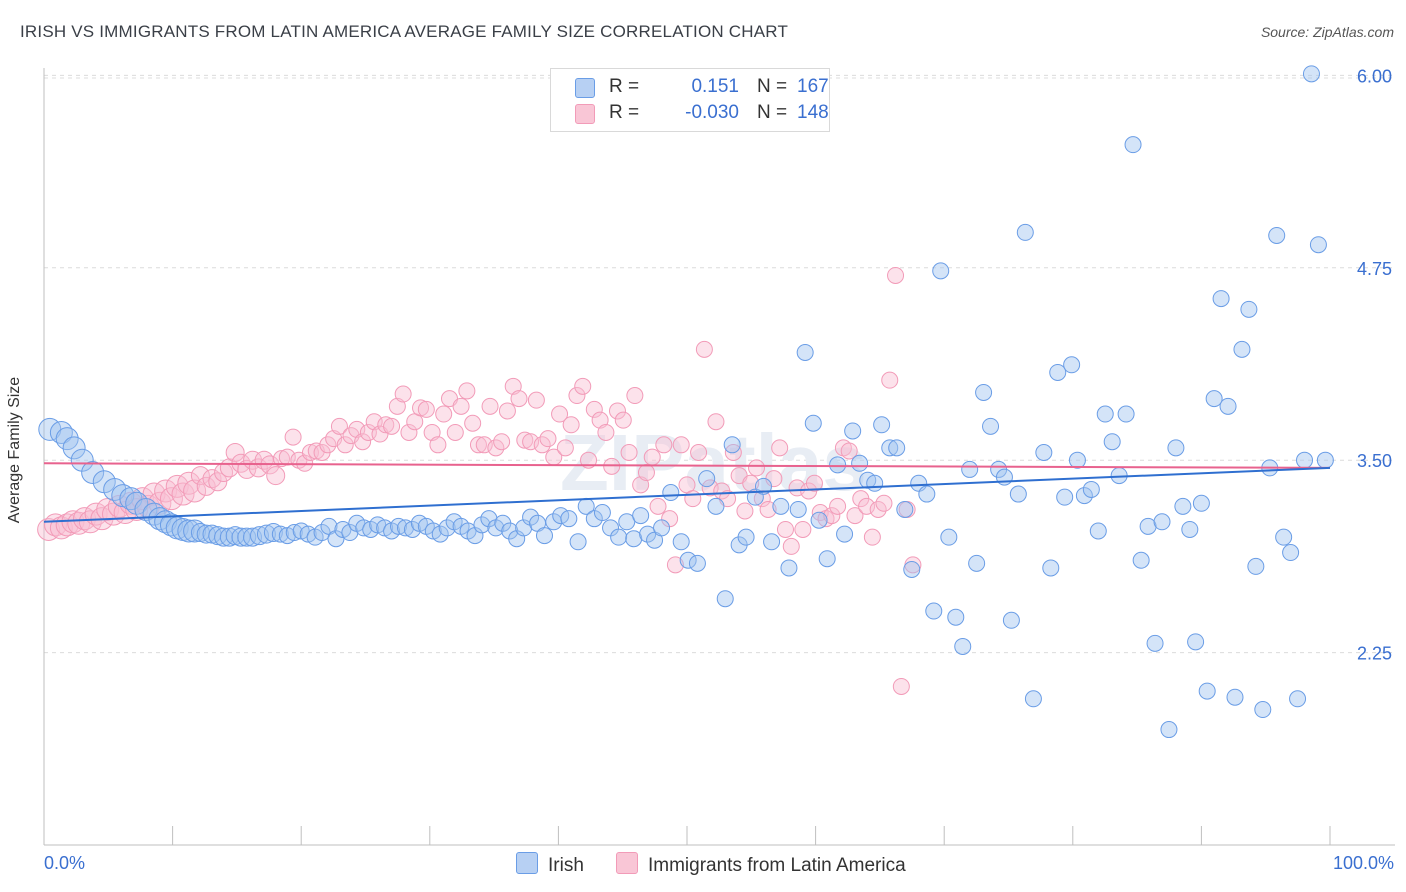 This screenshot has width=1406, height=892. I want to click on x-tick-label: 100.0%, so click(1363, 863).